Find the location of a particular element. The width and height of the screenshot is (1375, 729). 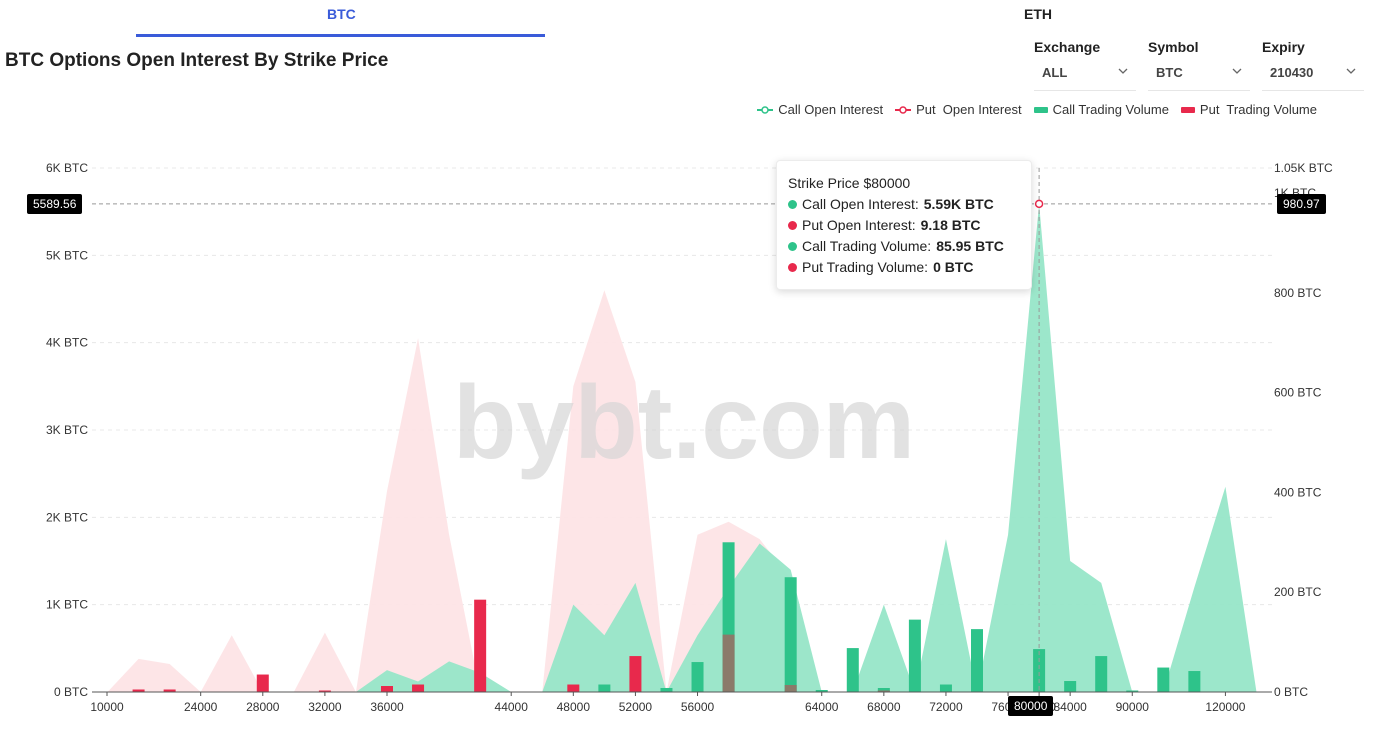

legend-call-volume: Call Trading Volume is located at coordinates (1101, 109).